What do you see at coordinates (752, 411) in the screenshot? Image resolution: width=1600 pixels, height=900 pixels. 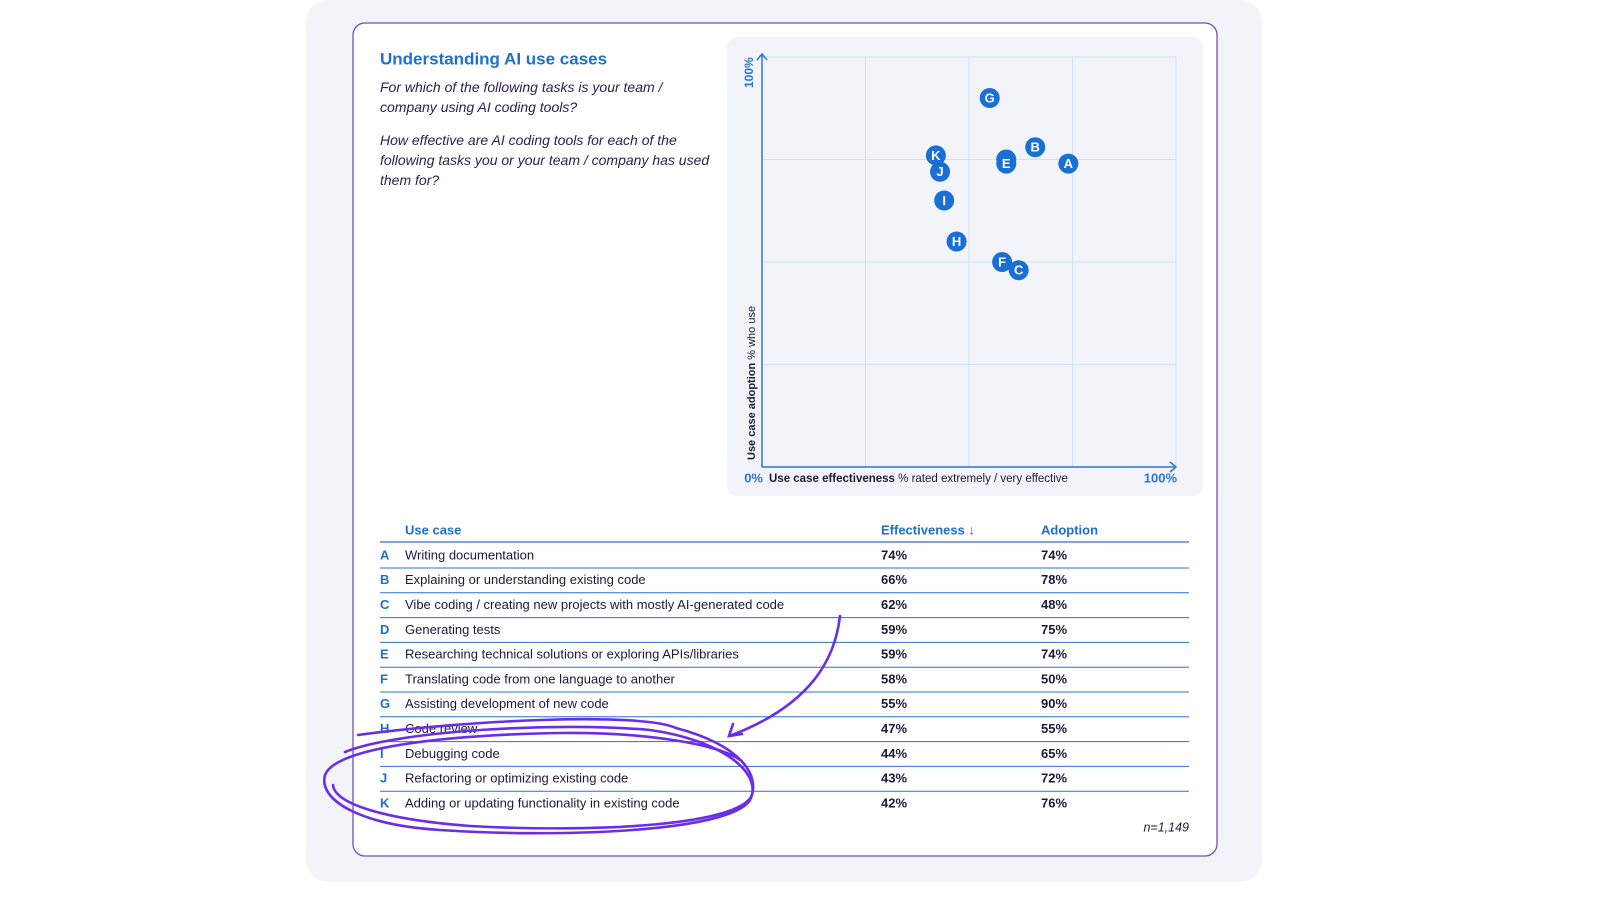 I see `y-axis-title: Use case adoption` at bounding box center [752, 411].